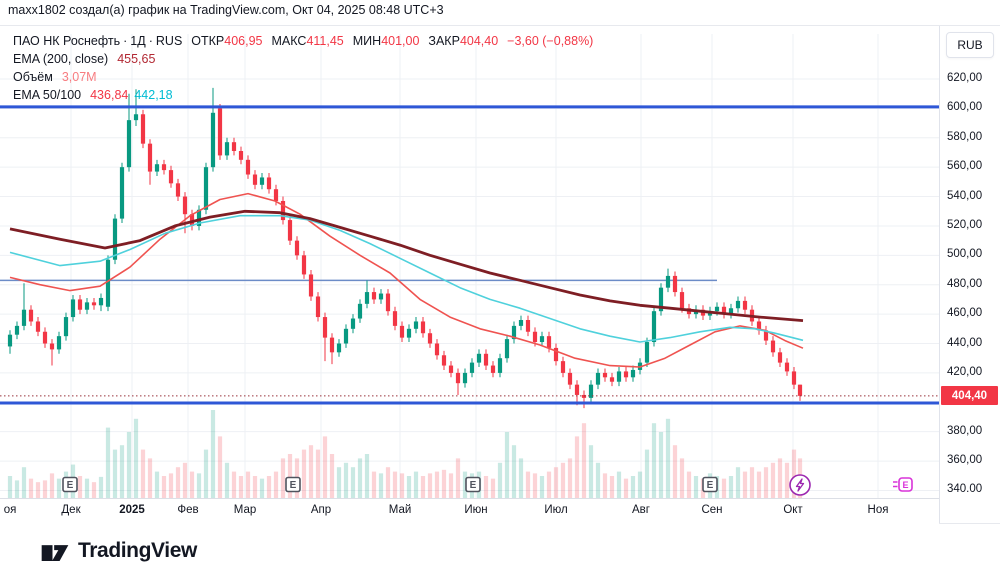 The height and width of the screenshot is (578, 1000). Describe the element at coordinates (965, 430) in the screenshot. I see `price-tick-label: 380,00` at that location.